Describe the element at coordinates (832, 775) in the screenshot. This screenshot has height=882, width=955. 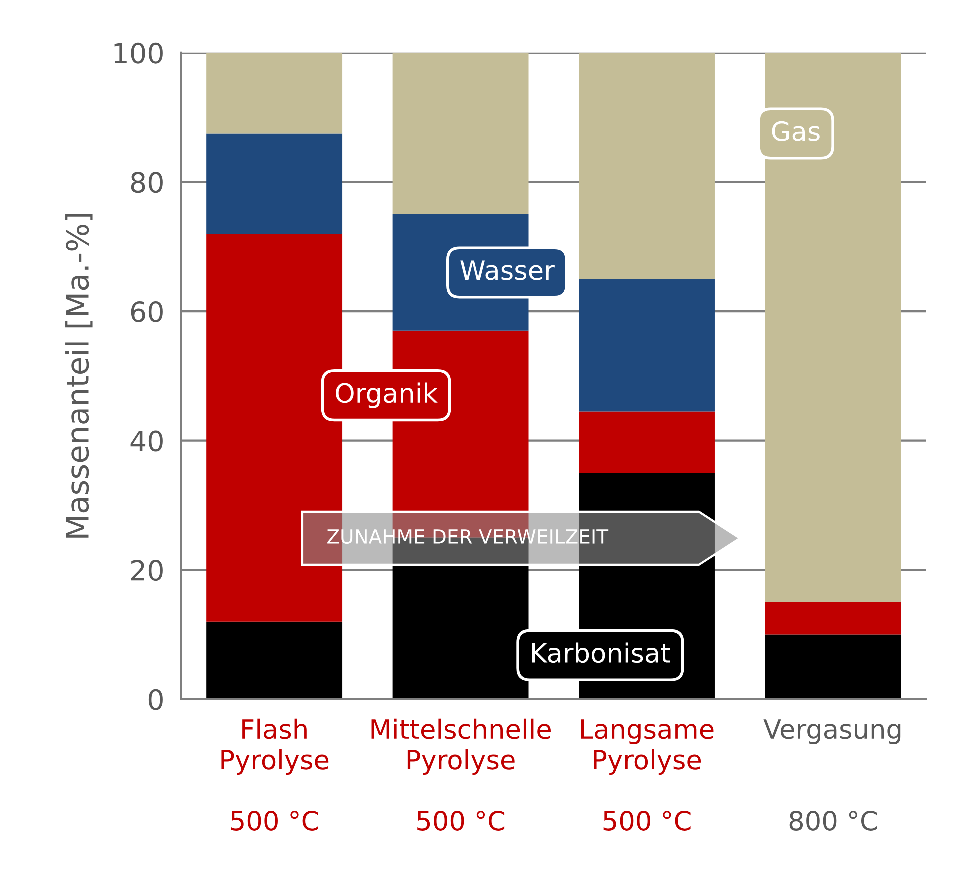
I see `category-label: Vergasung 800 °C` at that location.